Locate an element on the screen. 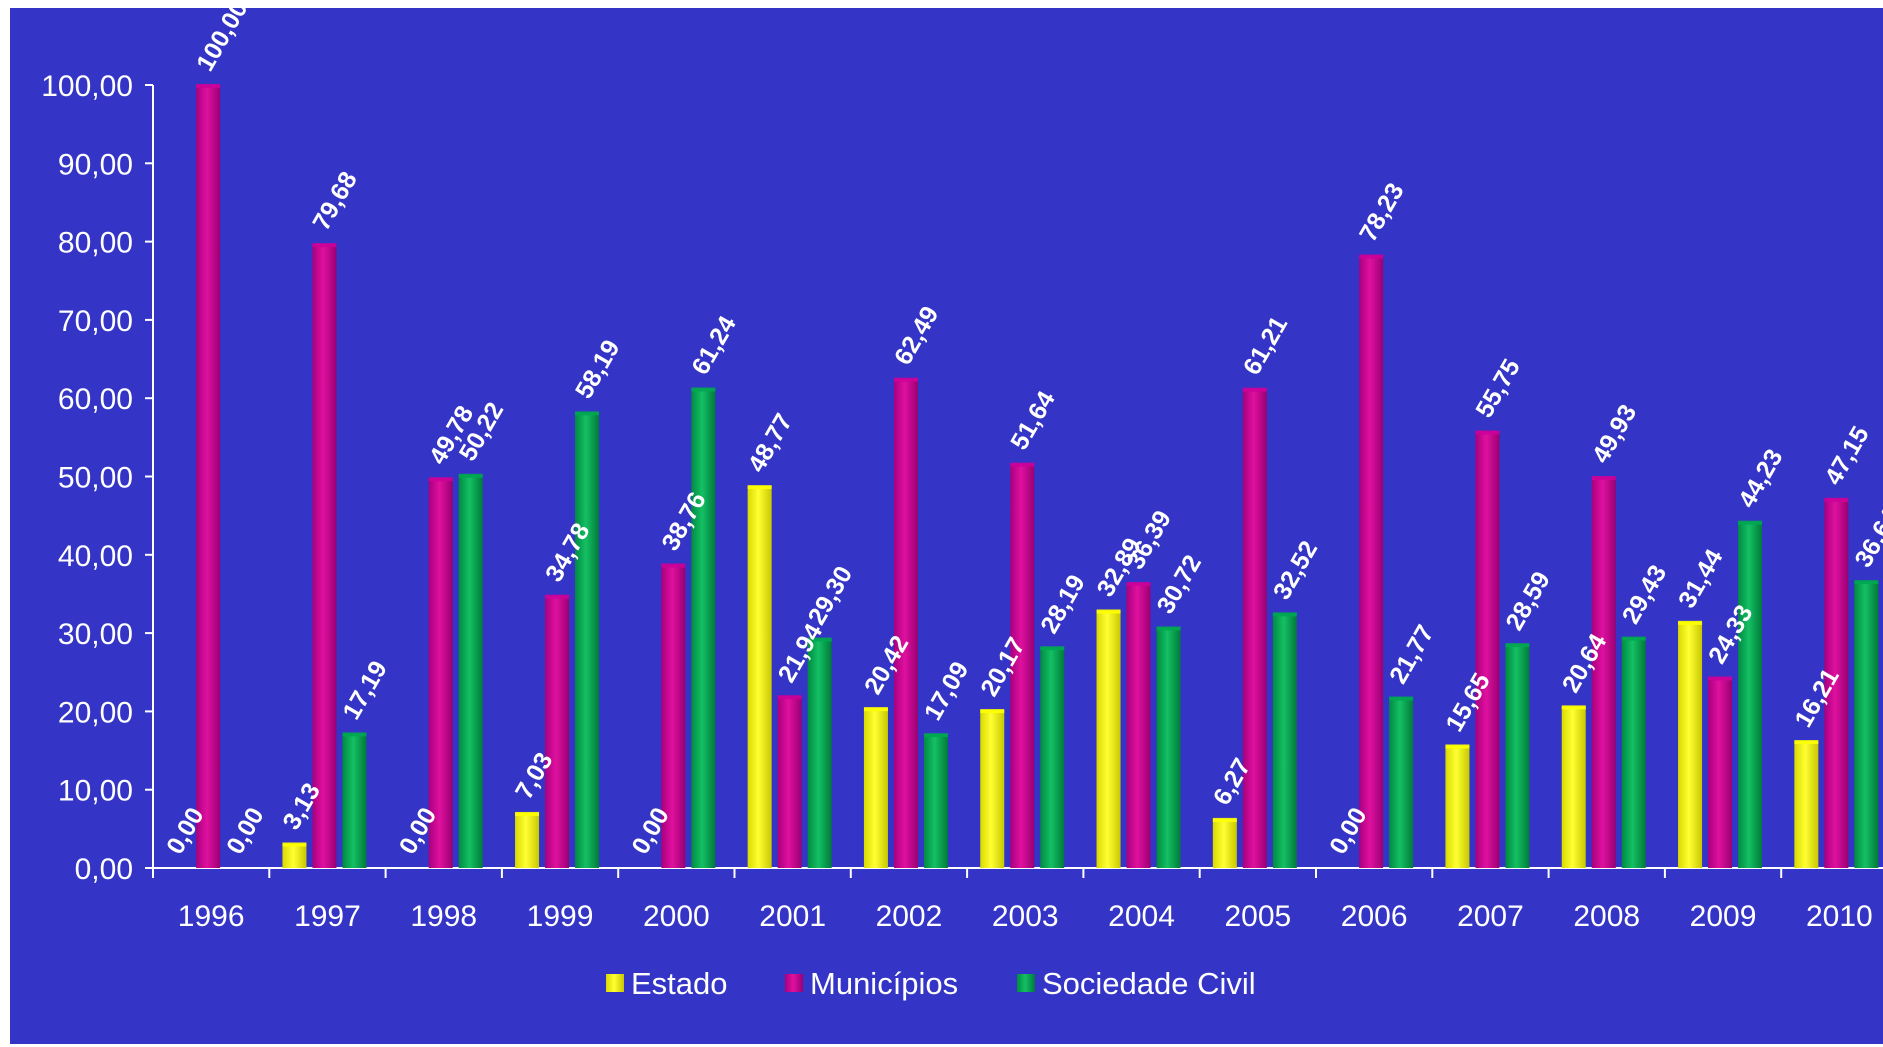 This screenshot has width=1883, height=1047. data-label: 79,68 is located at coordinates (335, 201).